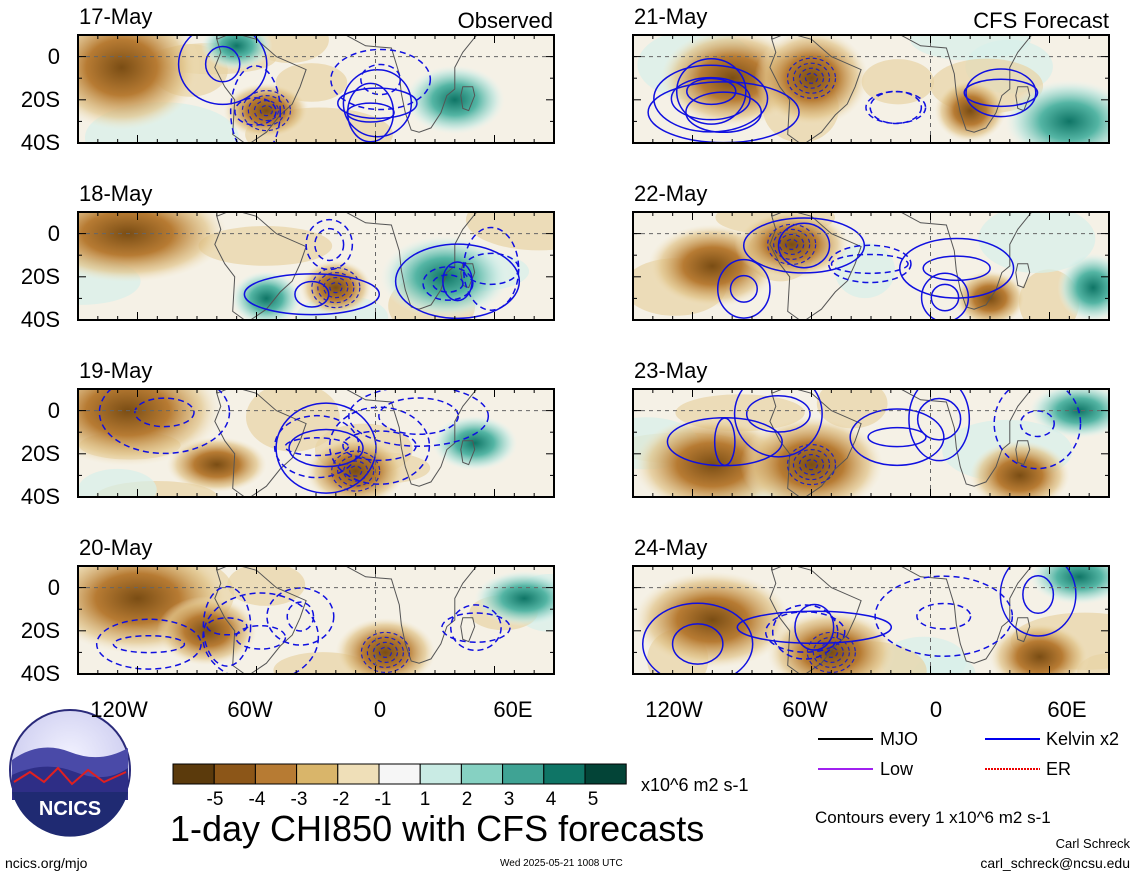 The height and width of the screenshot is (878, 1135). I want to click on legend-label-low: Low, so click(897, 769).